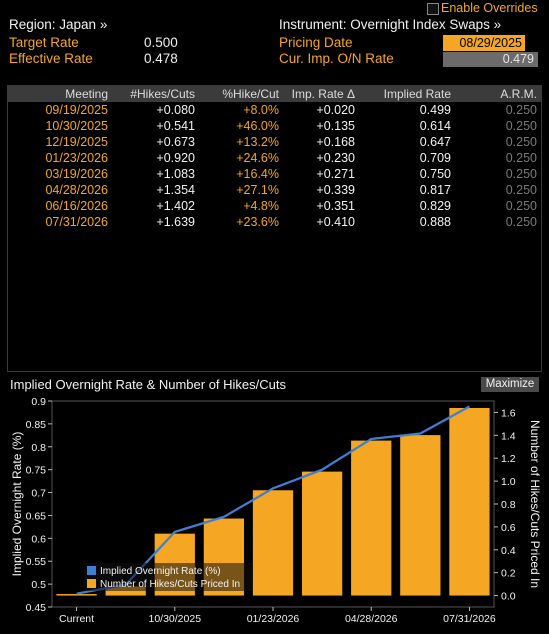  What do you see at coordinates (490, 59) in the screenshot?
I see `cur-imp-rate-value: 0.479` at bounding box center [490, 59].